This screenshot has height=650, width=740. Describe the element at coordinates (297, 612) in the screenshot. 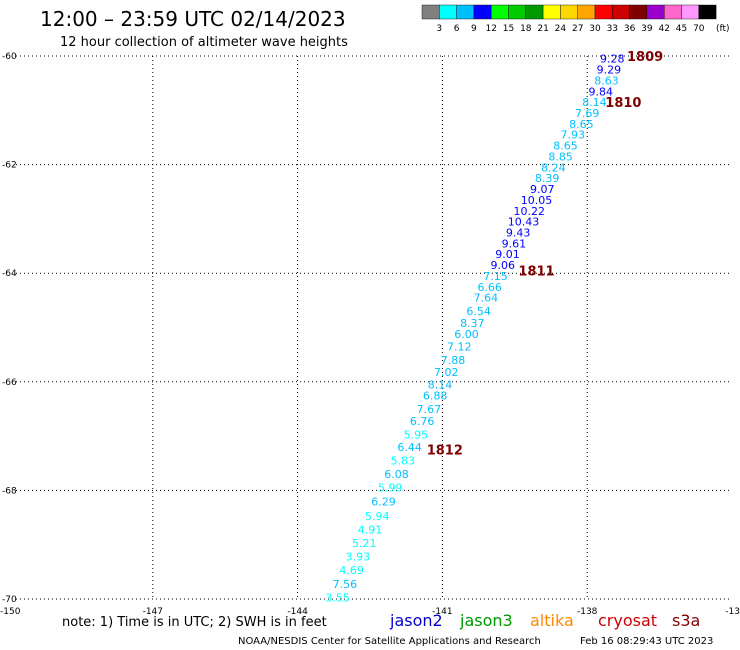

I see `x-tick-label: -144` at that location.